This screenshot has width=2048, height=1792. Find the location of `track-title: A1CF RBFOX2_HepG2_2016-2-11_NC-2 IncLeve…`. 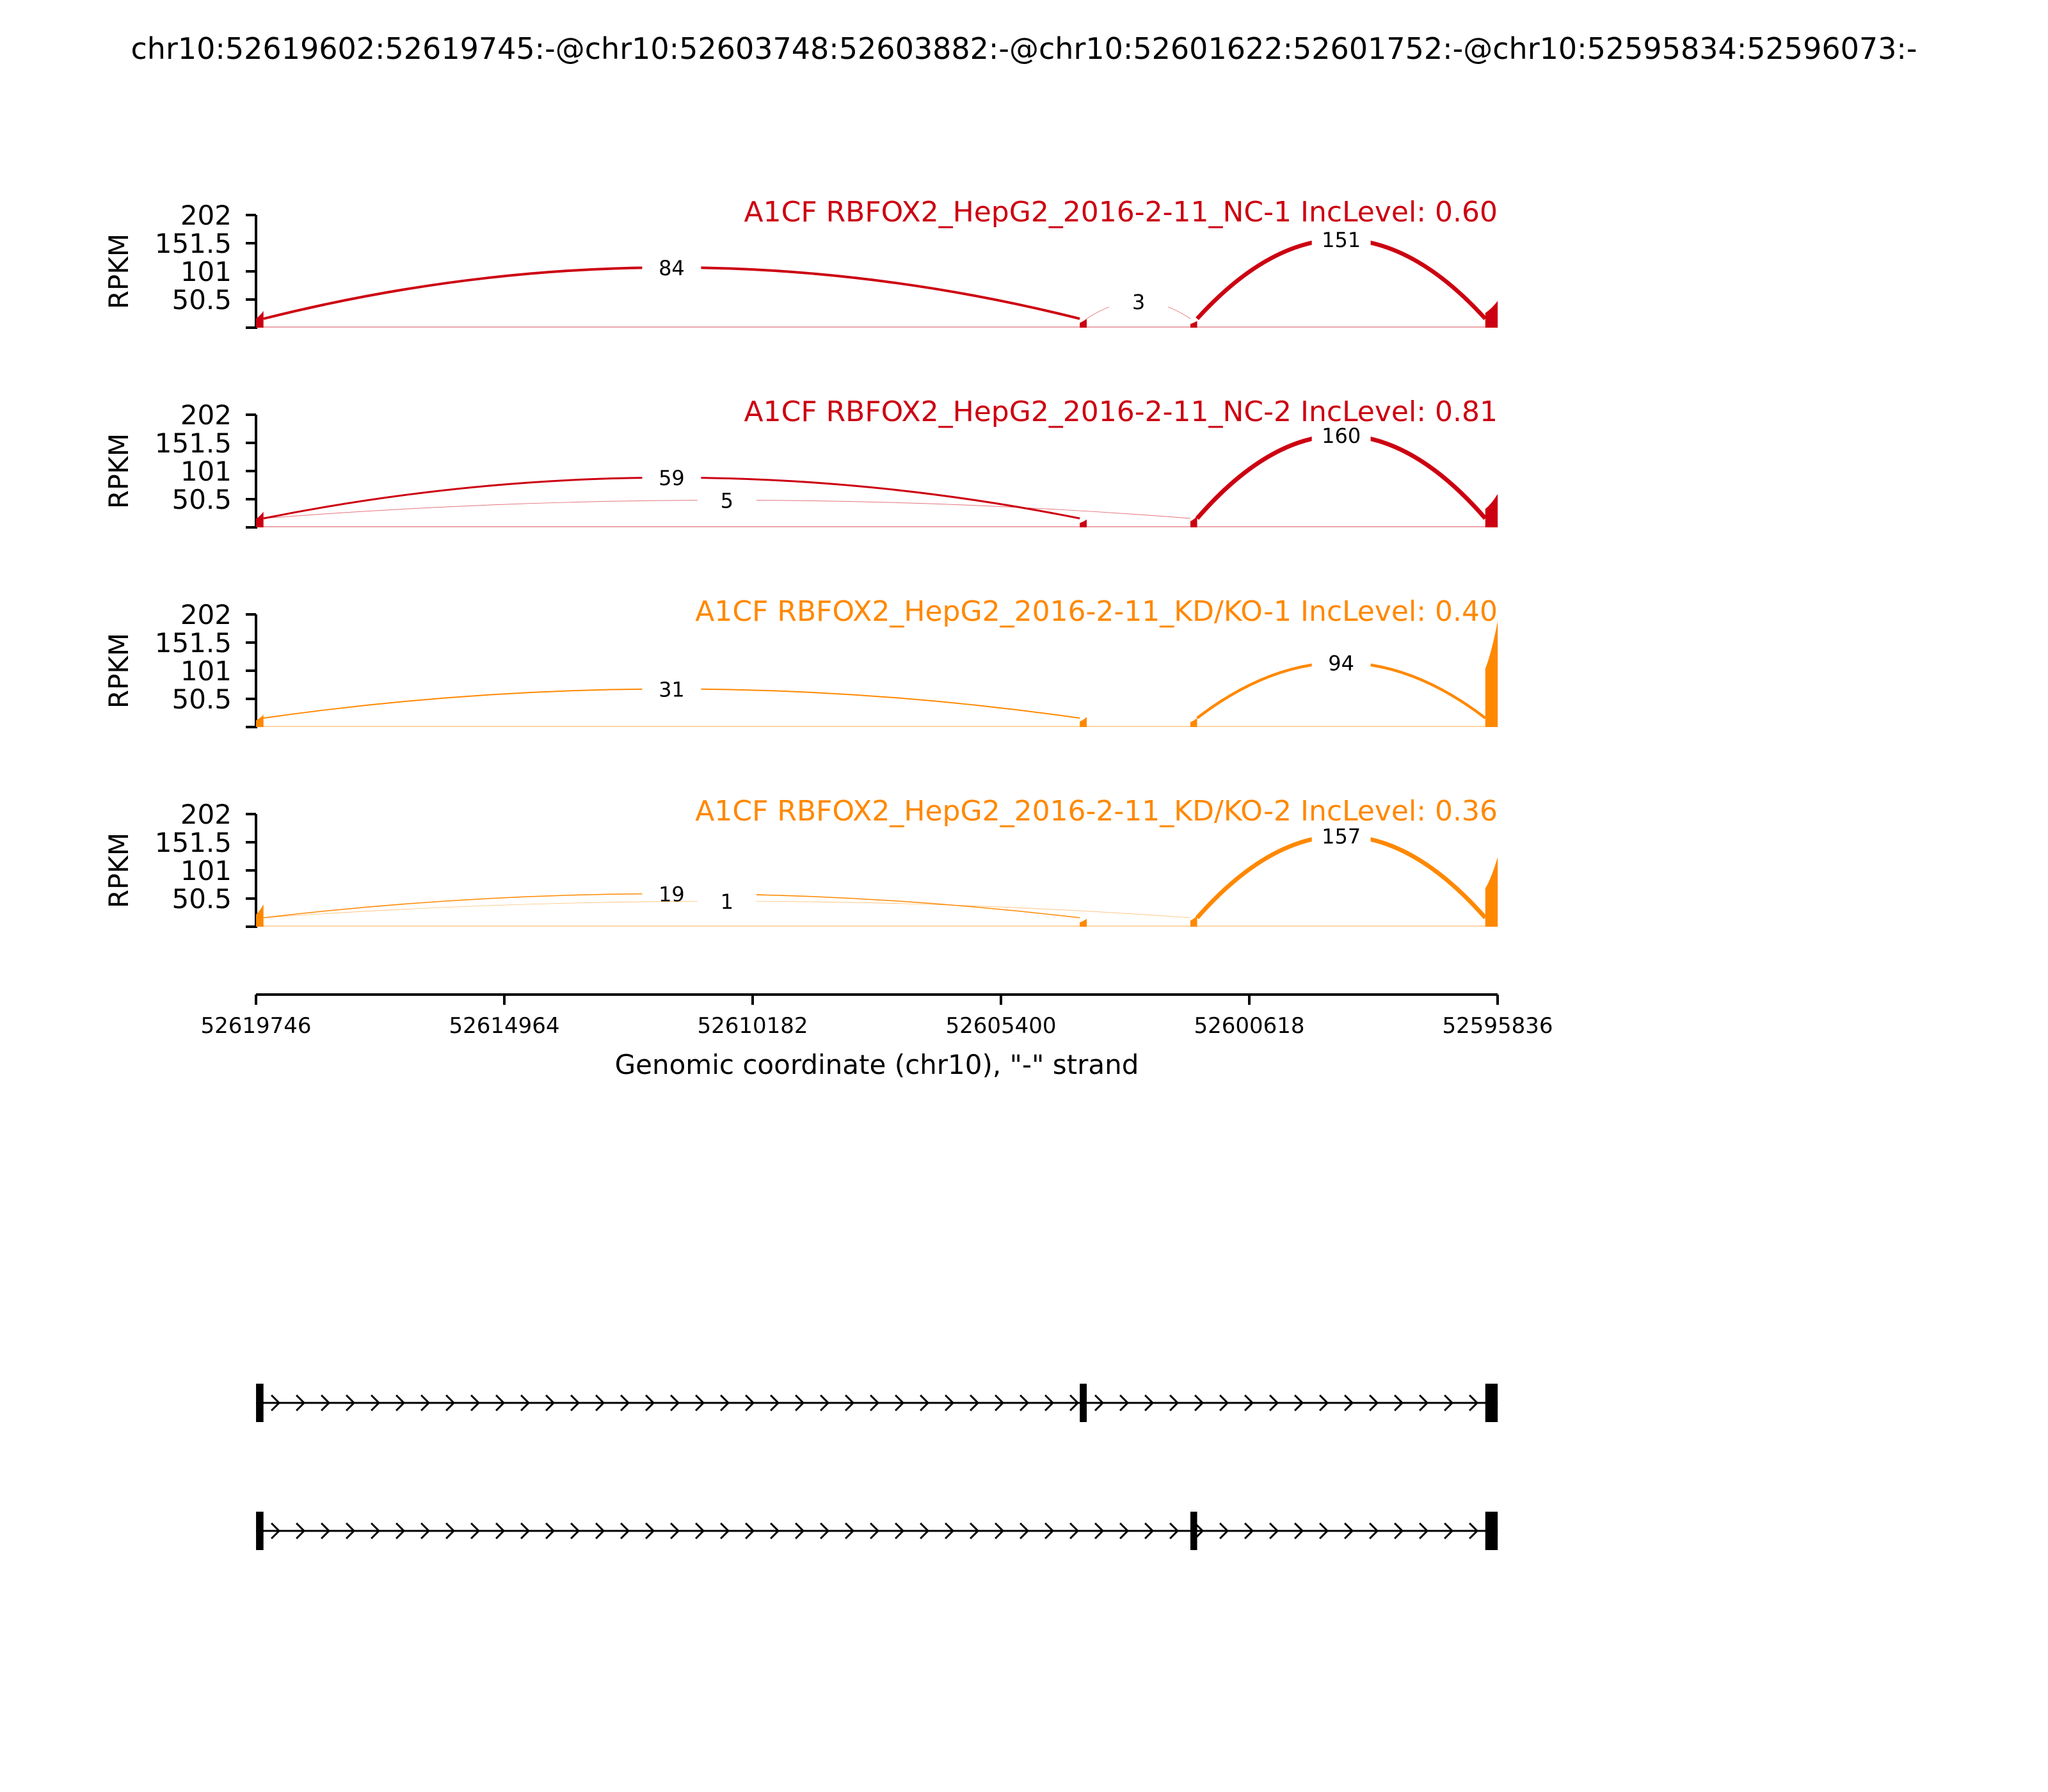

track-title: A1CF RBFOX2_HepG2_2016-2-11_NC-2 IncLeve… is located at coordinates (1121, 412).